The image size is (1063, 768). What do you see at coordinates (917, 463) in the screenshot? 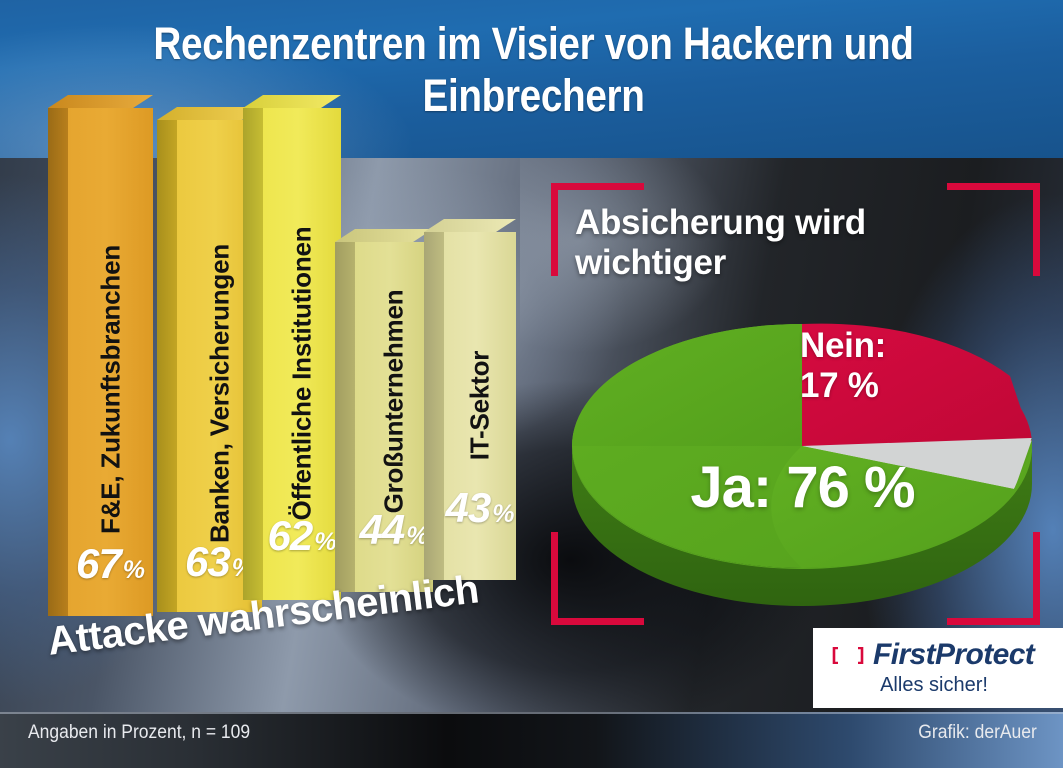
I see `pie-slice-keine-angabe-wedge` at bounding box center [917, 463].